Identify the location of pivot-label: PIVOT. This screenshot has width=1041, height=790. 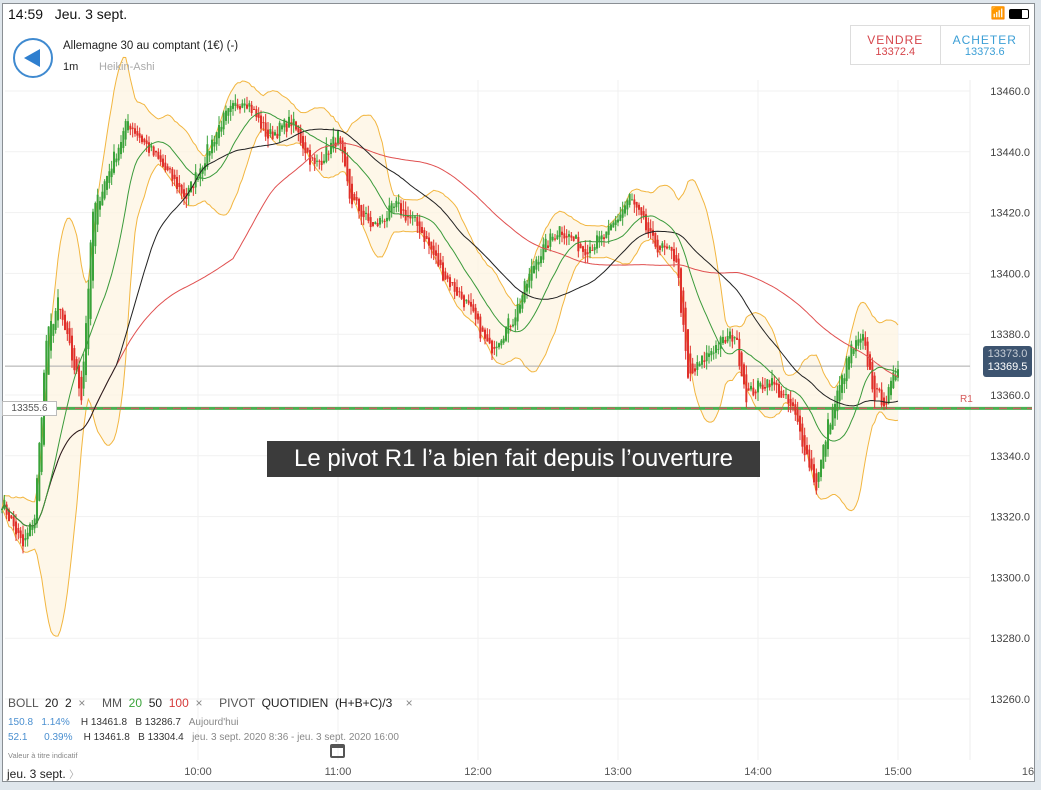
(237, 703).